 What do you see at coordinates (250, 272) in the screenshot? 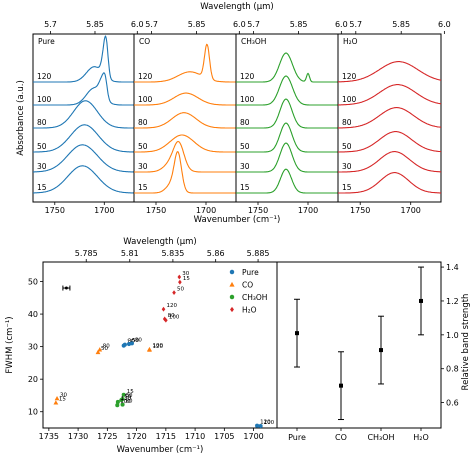
I see `legend-label: Pure` at bounding box center [250, 272].